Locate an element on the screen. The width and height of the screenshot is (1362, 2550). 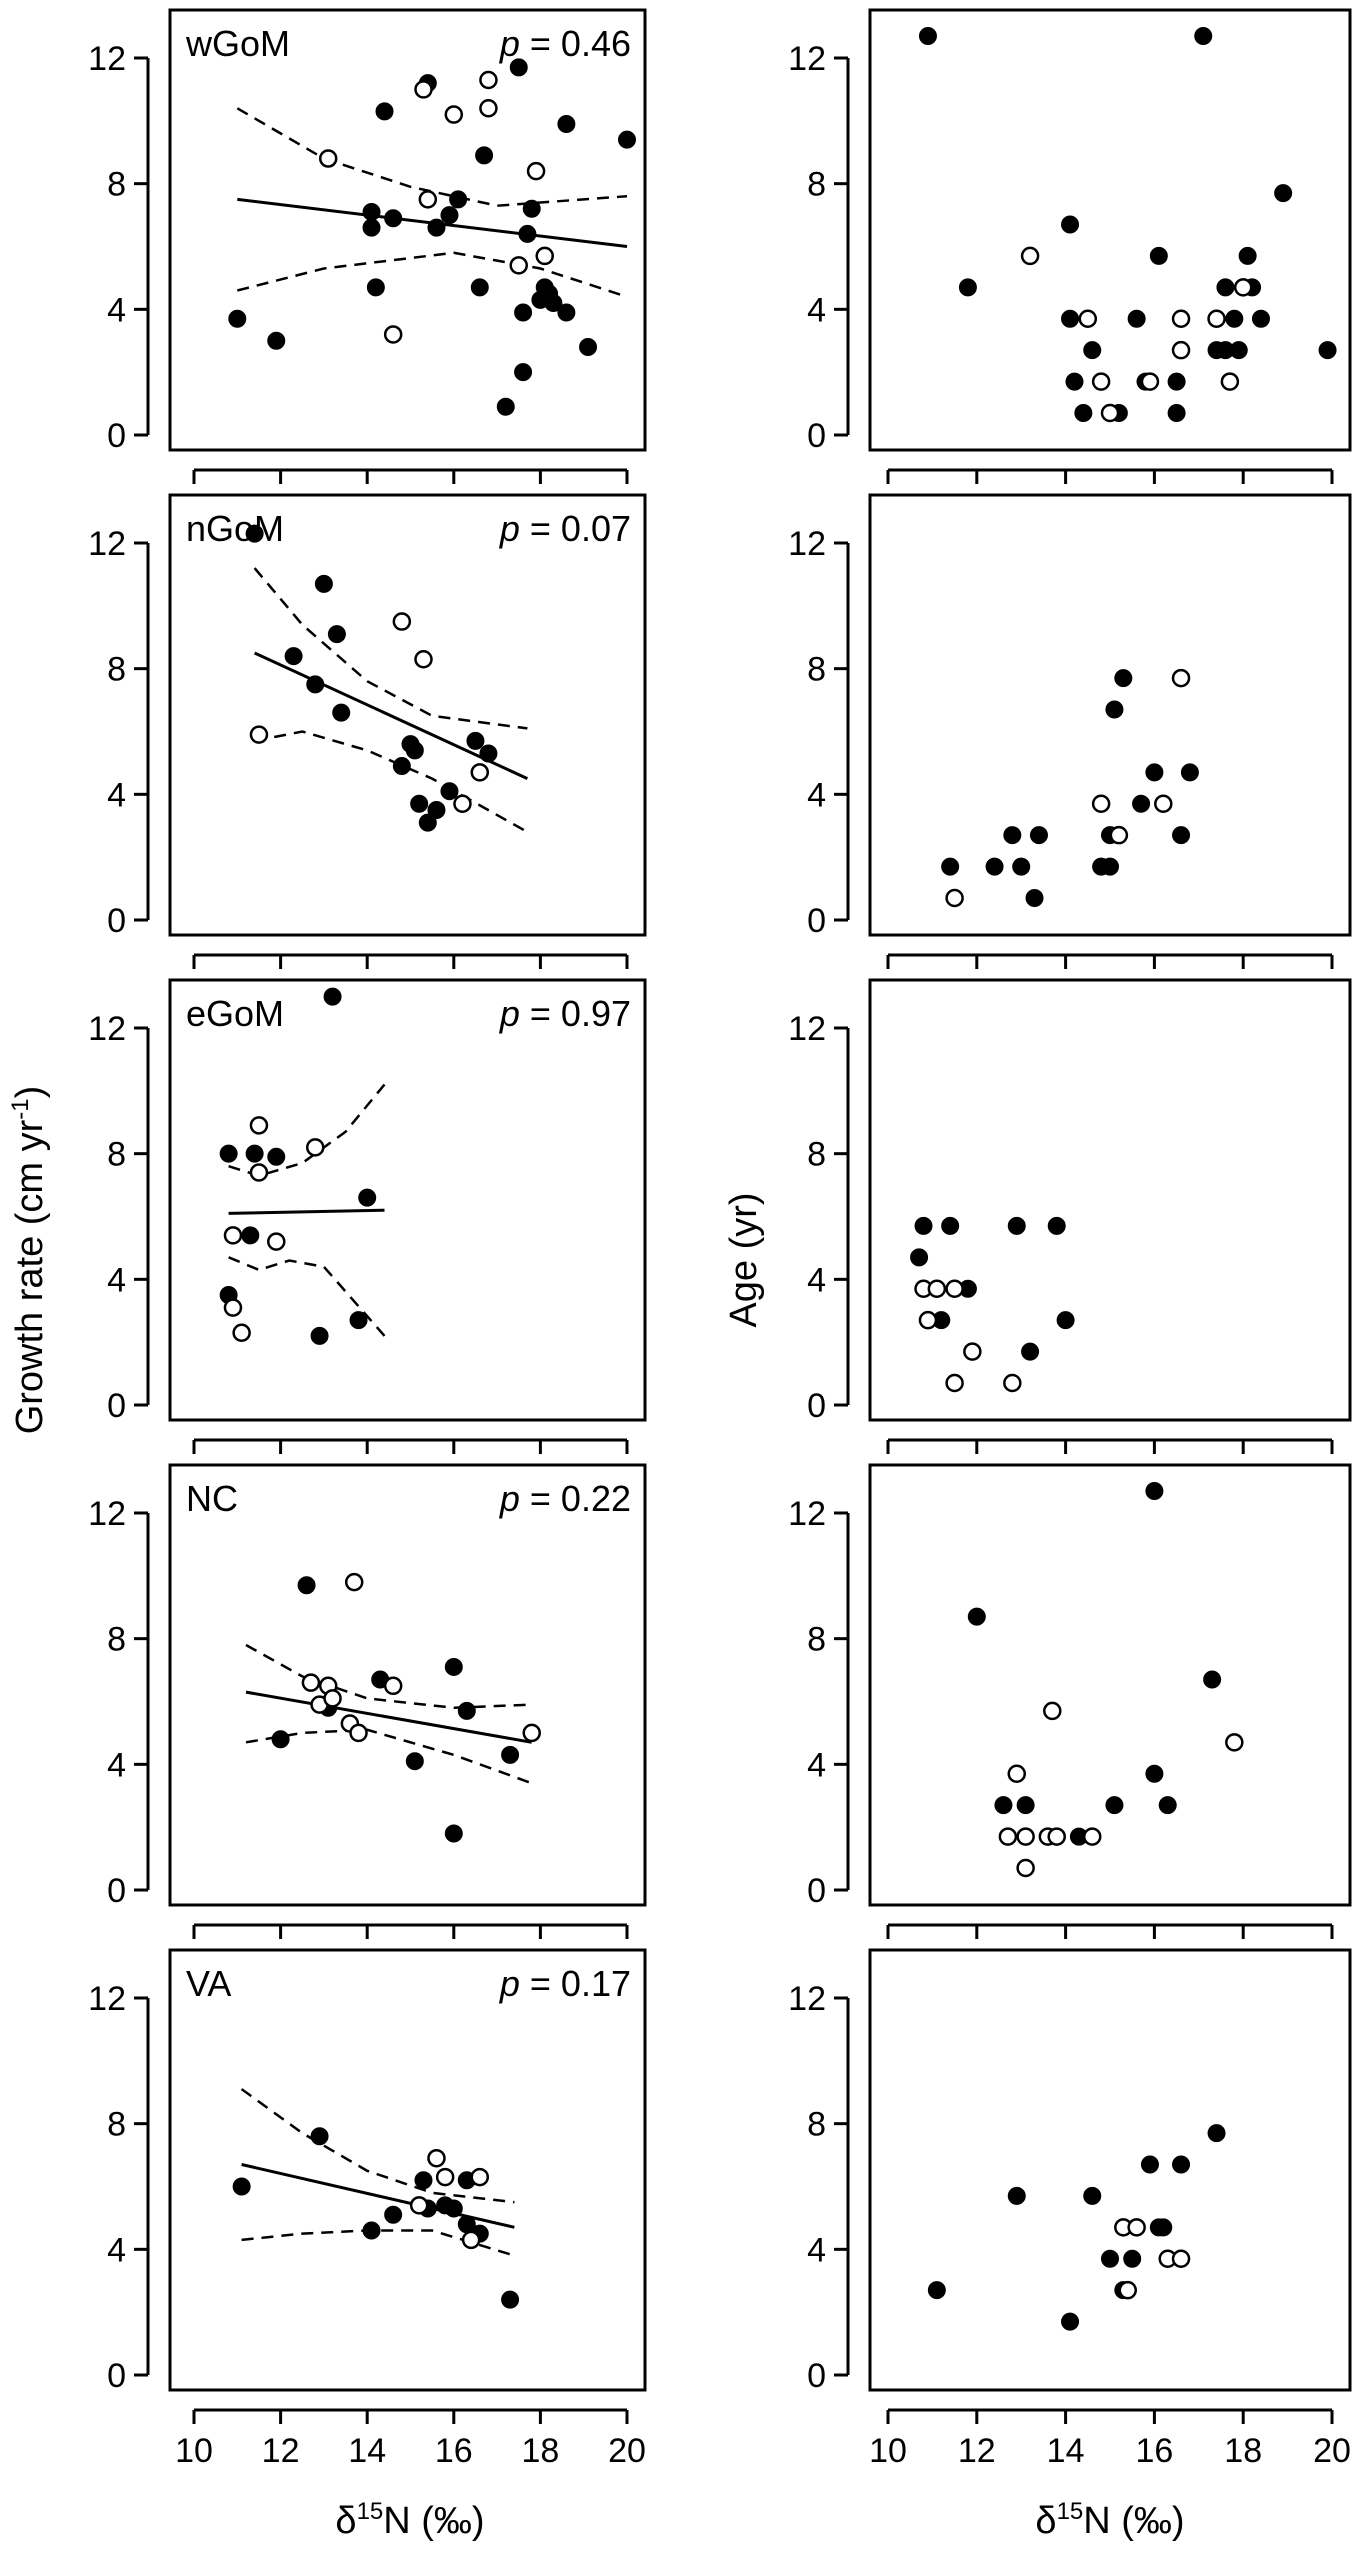
region-label: VA is located at coordinates (208, 1983).